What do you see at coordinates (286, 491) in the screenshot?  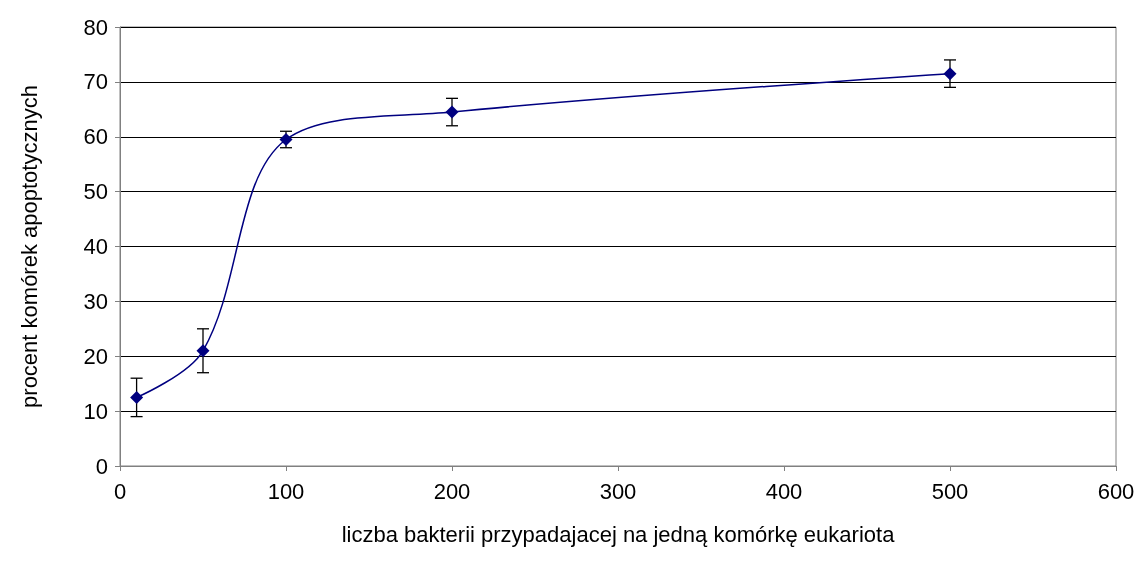 I see `x-tick-label: 100` at bounding box center [286, 491].